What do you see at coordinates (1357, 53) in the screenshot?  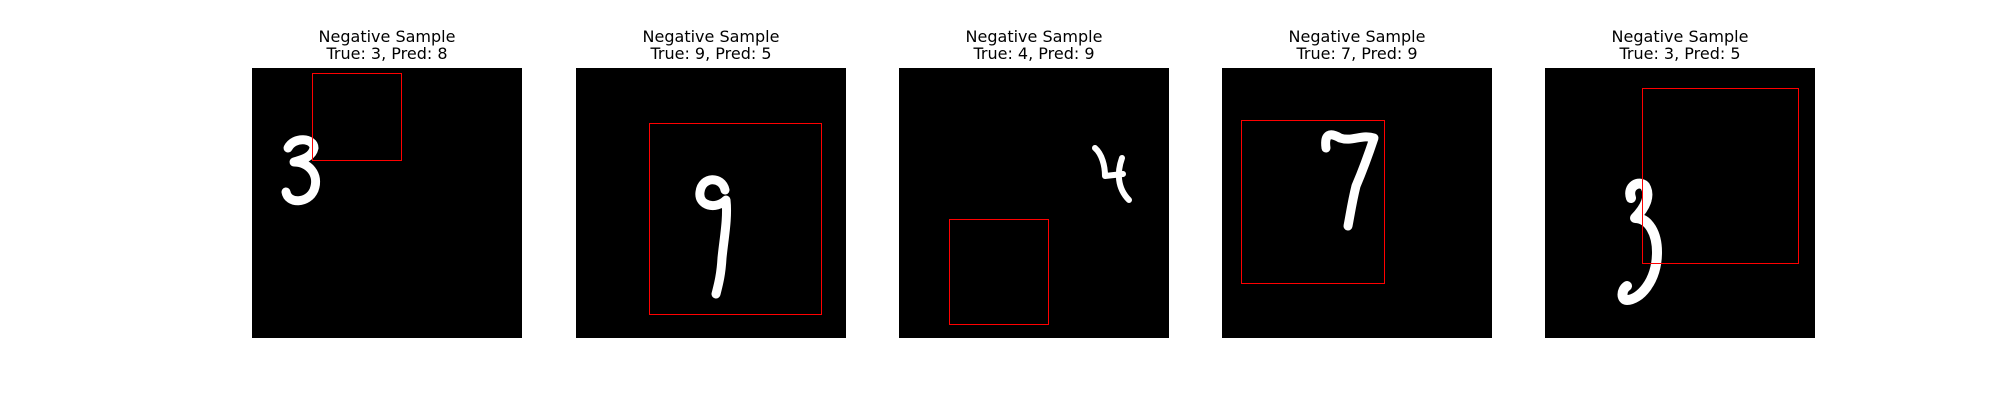 I see `panel-subtitle-line: True: 7, Pred: 9` at bounding box center [1357, 53].